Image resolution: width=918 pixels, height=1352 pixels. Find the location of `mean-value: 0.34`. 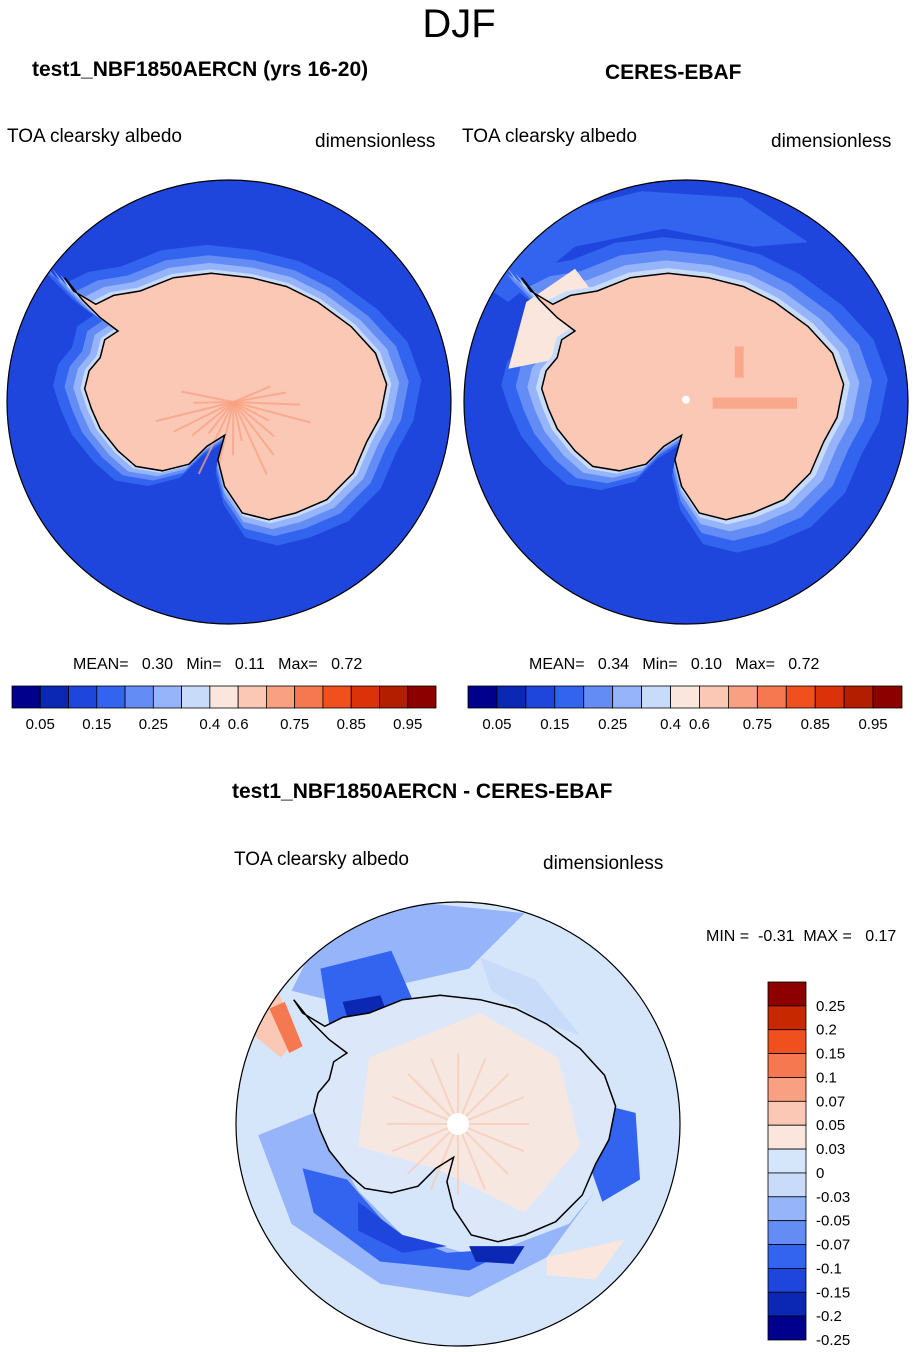

mean-value: 0.34 is located at coordinates (613, 664).